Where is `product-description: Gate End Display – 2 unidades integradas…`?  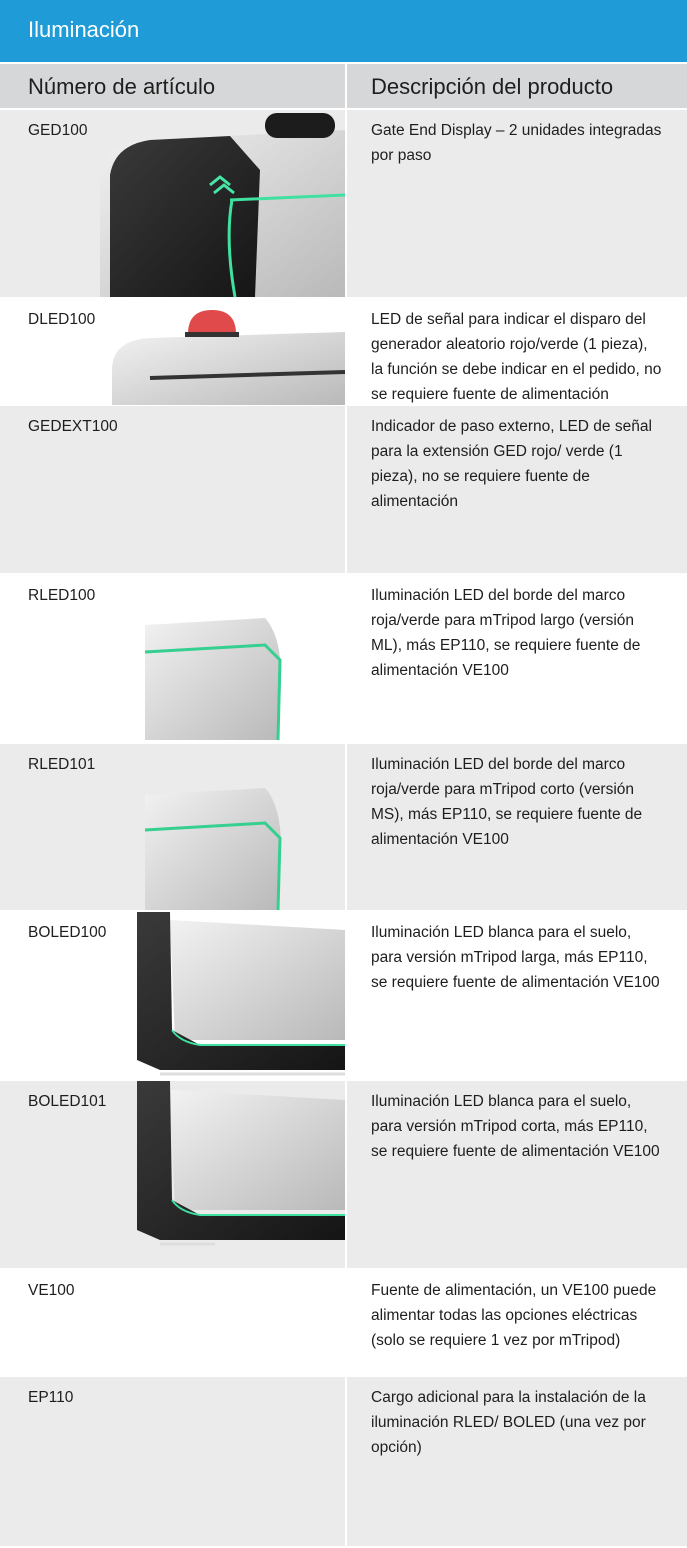 product-description: Gate End Display – 2 unidades integradas… is located at coordinates (517, 203).